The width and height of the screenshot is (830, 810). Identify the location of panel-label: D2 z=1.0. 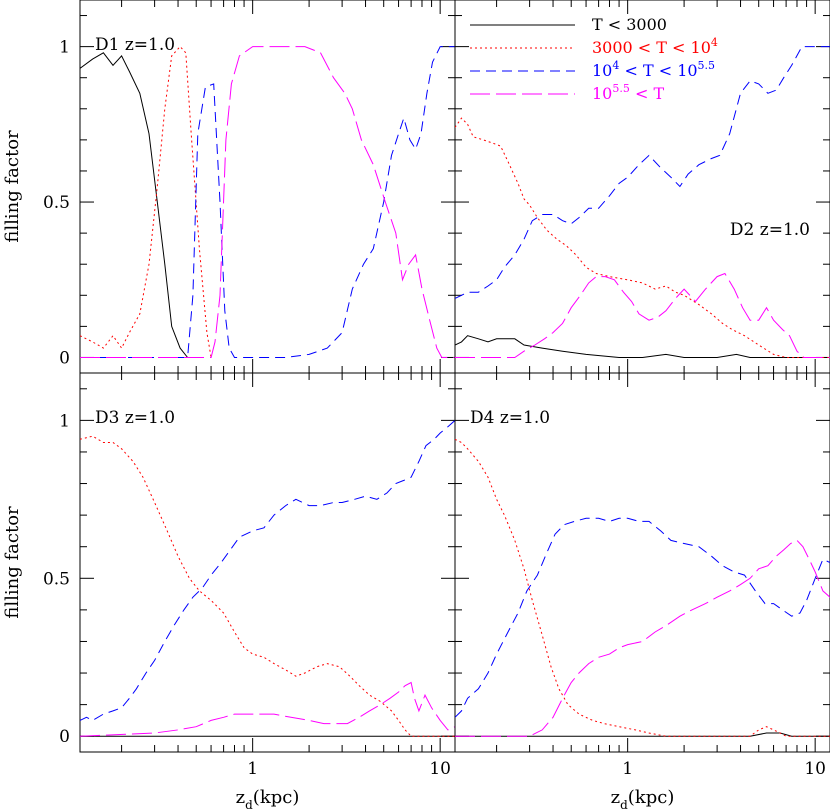
(770, 230).